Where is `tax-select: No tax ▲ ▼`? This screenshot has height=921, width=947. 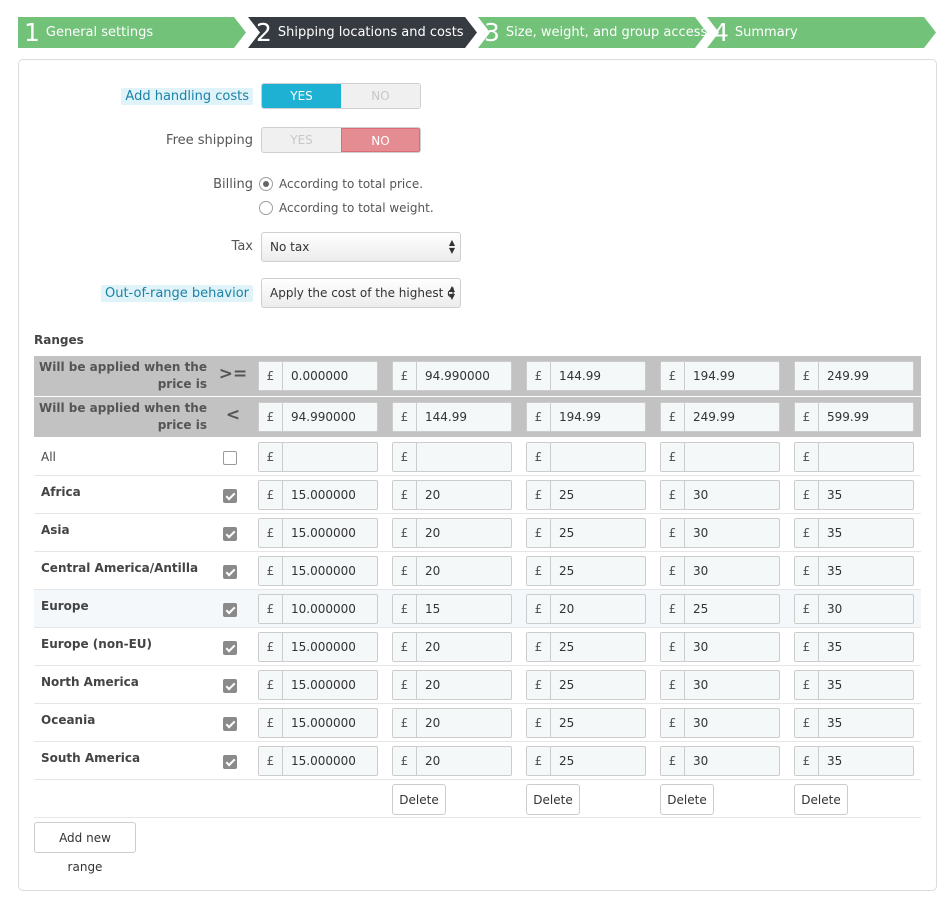
tax-select: No tax ▲ ▼ is located at coordinates (361, 247).